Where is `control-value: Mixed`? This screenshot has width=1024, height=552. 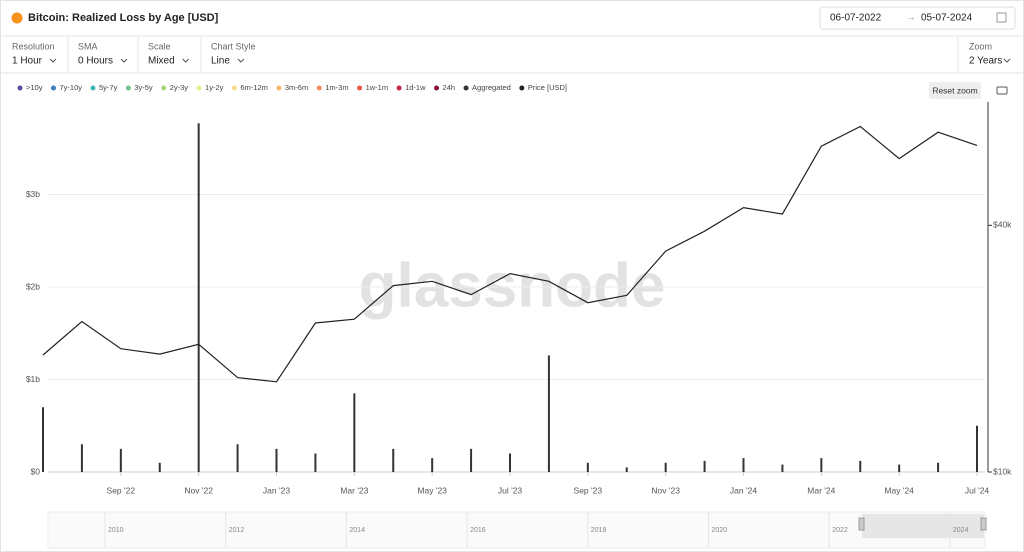 control-value: Mixed is located at coordinates (161, 61).